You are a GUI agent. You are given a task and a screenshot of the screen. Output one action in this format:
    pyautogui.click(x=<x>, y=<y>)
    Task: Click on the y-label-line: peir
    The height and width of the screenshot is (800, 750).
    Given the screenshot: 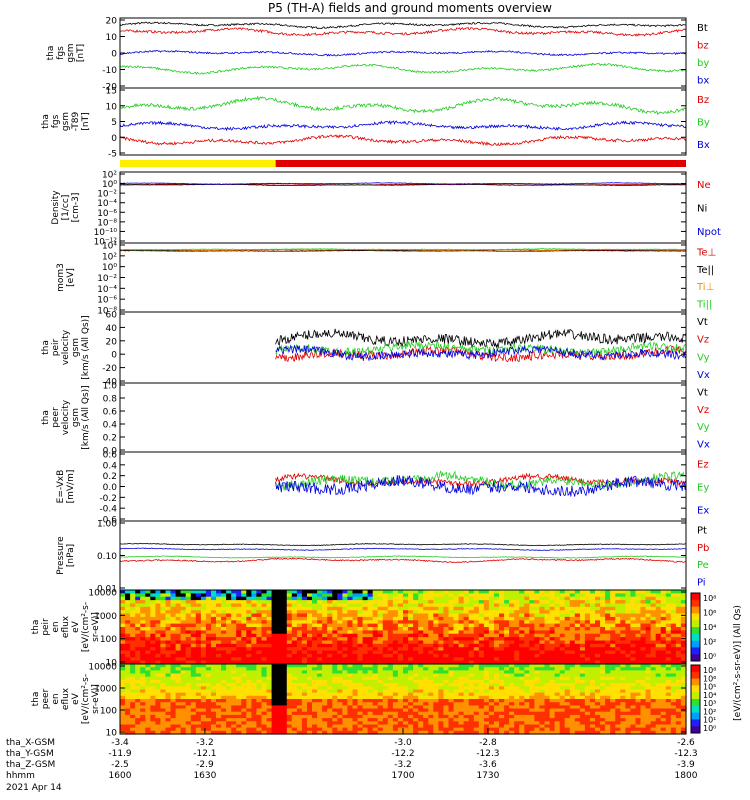 What is the action you would take?
    pyautogui.click(x=46, y=627)
    